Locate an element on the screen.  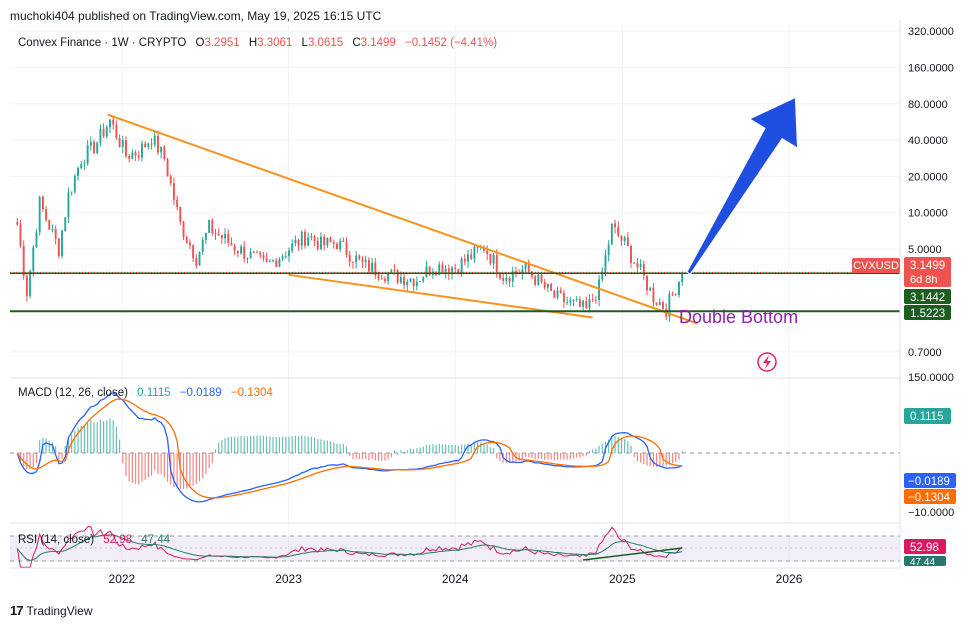
rsi-legend: RSI (14, close) 52.98 47.44 is located at coordinates (94, 540).